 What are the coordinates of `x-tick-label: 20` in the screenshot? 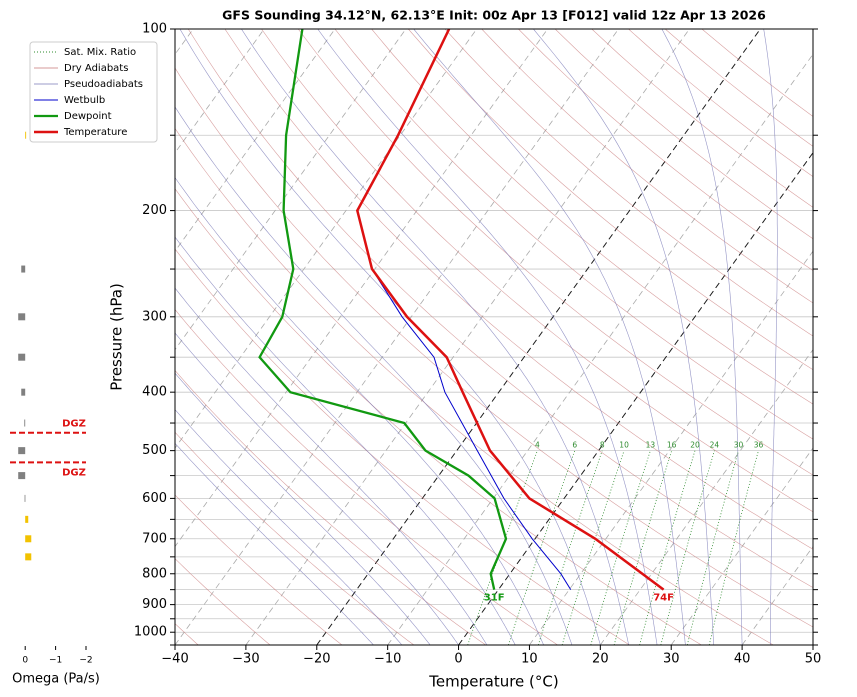 It's located at (600, 659).